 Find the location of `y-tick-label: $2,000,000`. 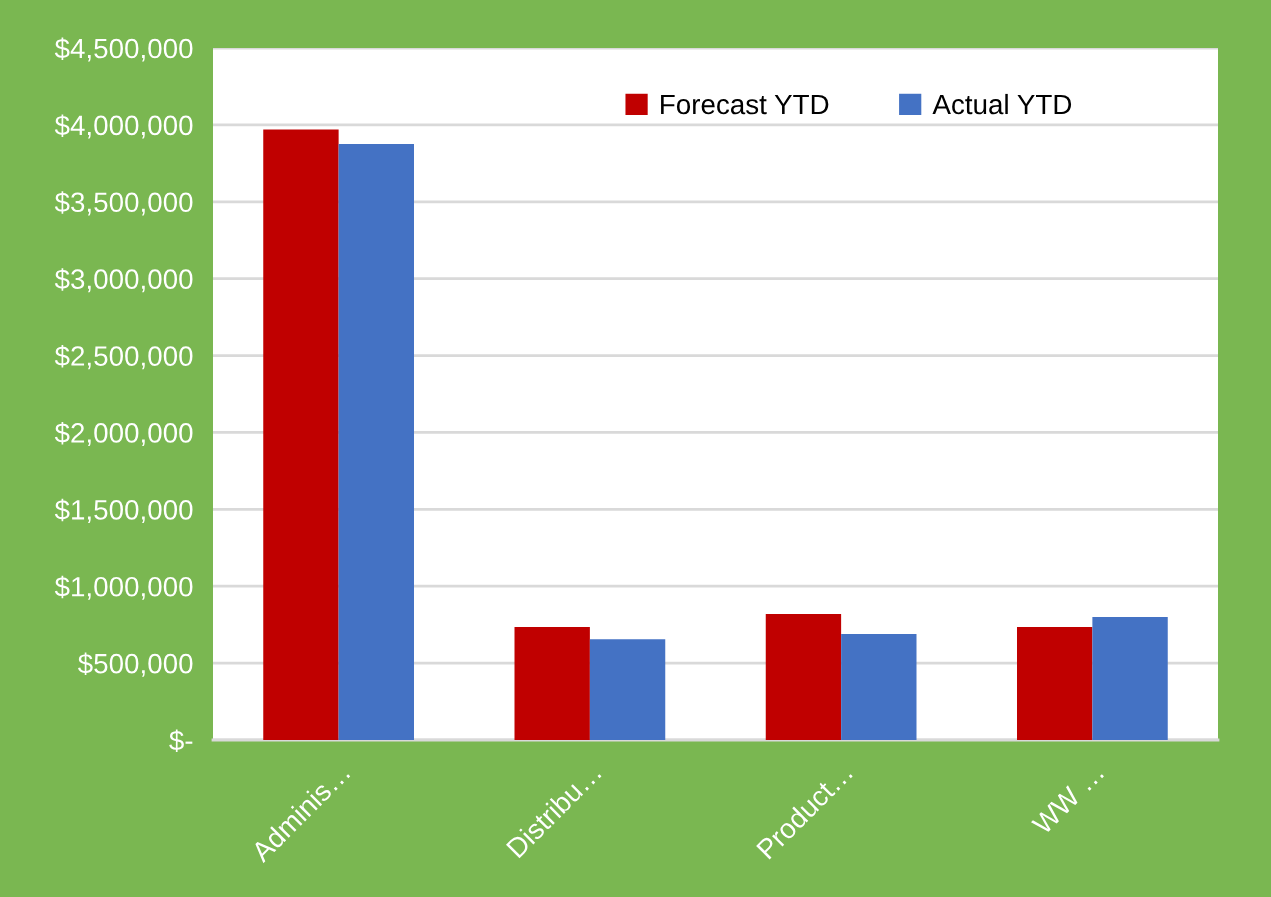

y-tick-label: $2,000,000 is located at coordinates (123, 434).